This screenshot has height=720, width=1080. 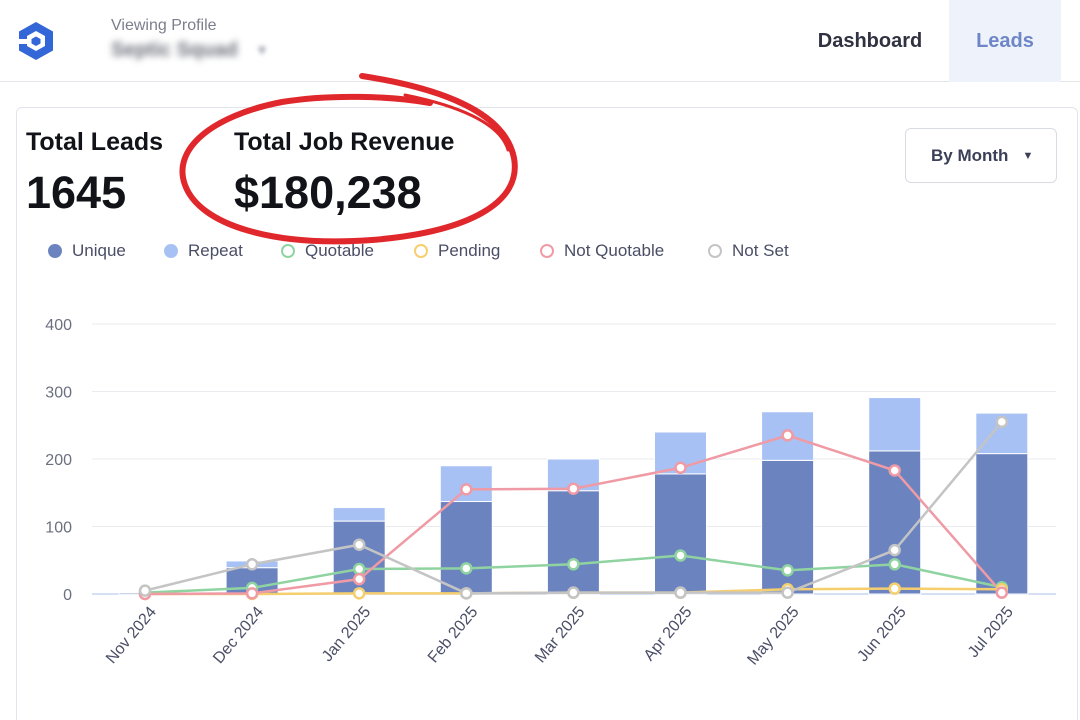 What do you see at coordinates (215, 250) in the screenshot?
I see `legend-label: Repeat` at bounding box center [215, 250].